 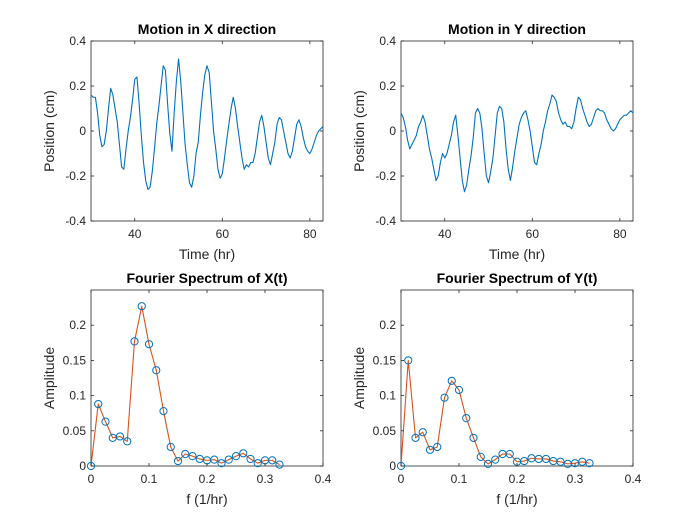 I want to click on y-motion-x-axis-label: Time (hr), so click(x=517, y=254).